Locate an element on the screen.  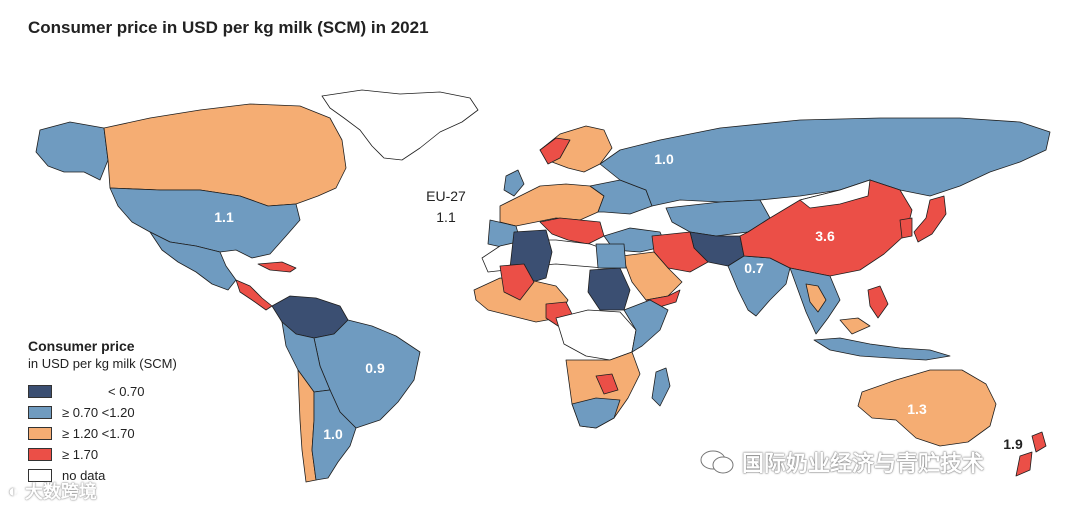
watermark-left: ◐ 大数跨境 is located at coordinates (52, 491).